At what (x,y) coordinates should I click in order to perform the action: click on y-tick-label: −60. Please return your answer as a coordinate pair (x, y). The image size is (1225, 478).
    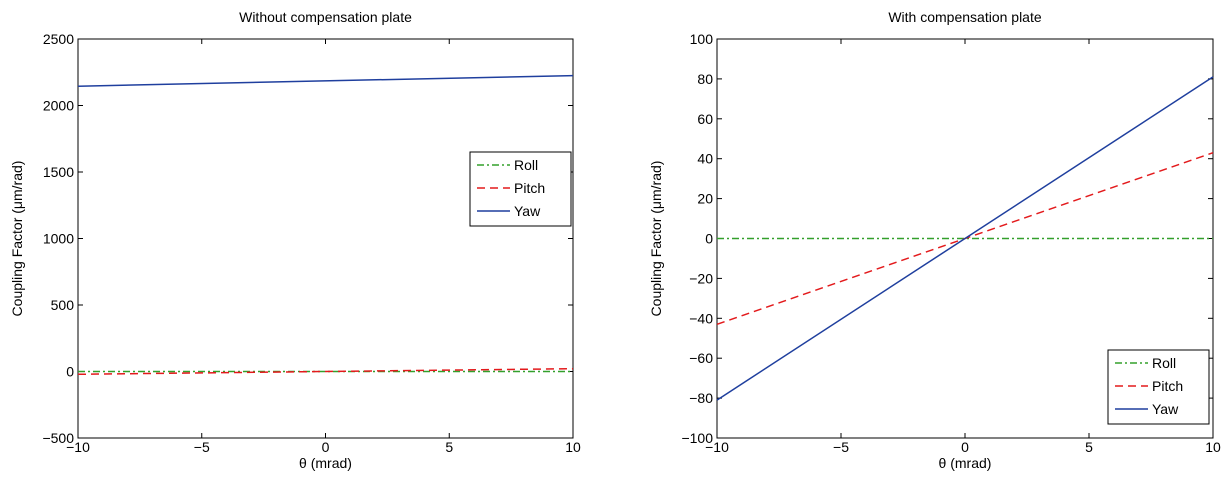
    Looking at the image, I should click on (701, 358).